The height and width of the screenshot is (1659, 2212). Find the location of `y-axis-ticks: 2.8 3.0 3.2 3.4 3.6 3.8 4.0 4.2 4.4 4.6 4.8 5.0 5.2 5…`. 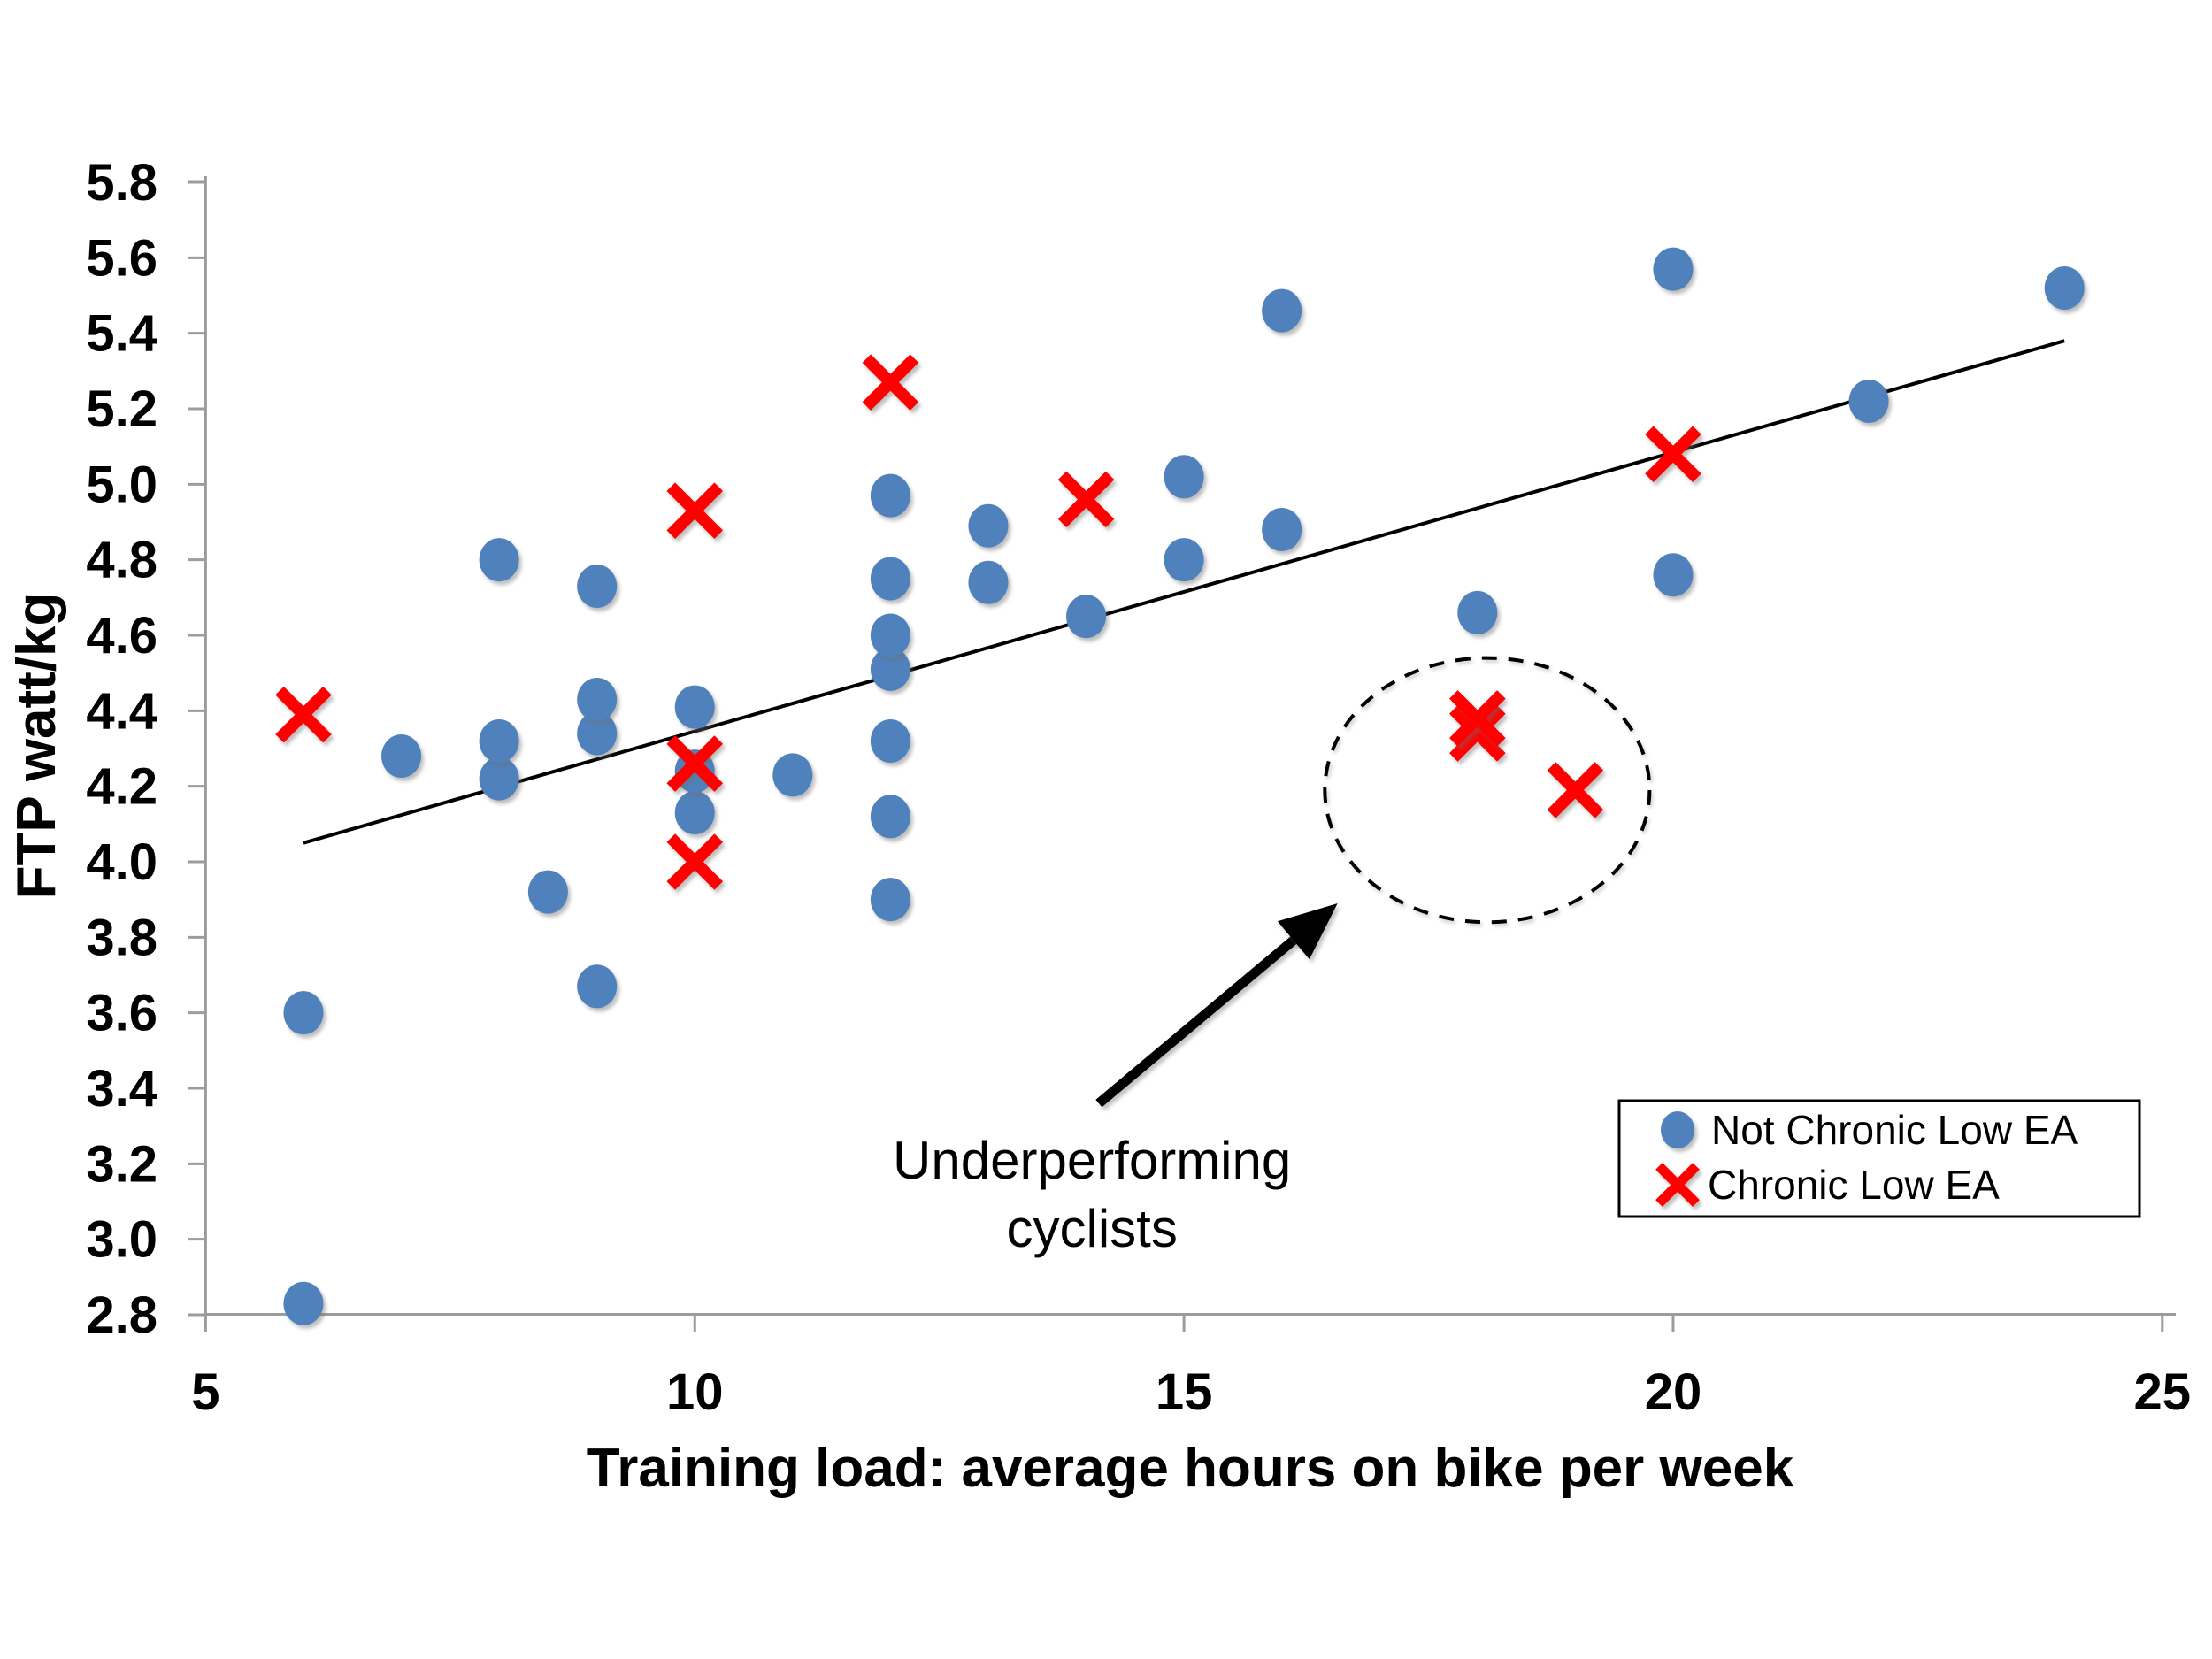

y-axis-ticks: 2.8 3.0 3.2 3.4 3.6 3.8 4.0 4.2 4.4 4.6 4.8 5.0 5.2 5… is located at coordinates (146, 749).